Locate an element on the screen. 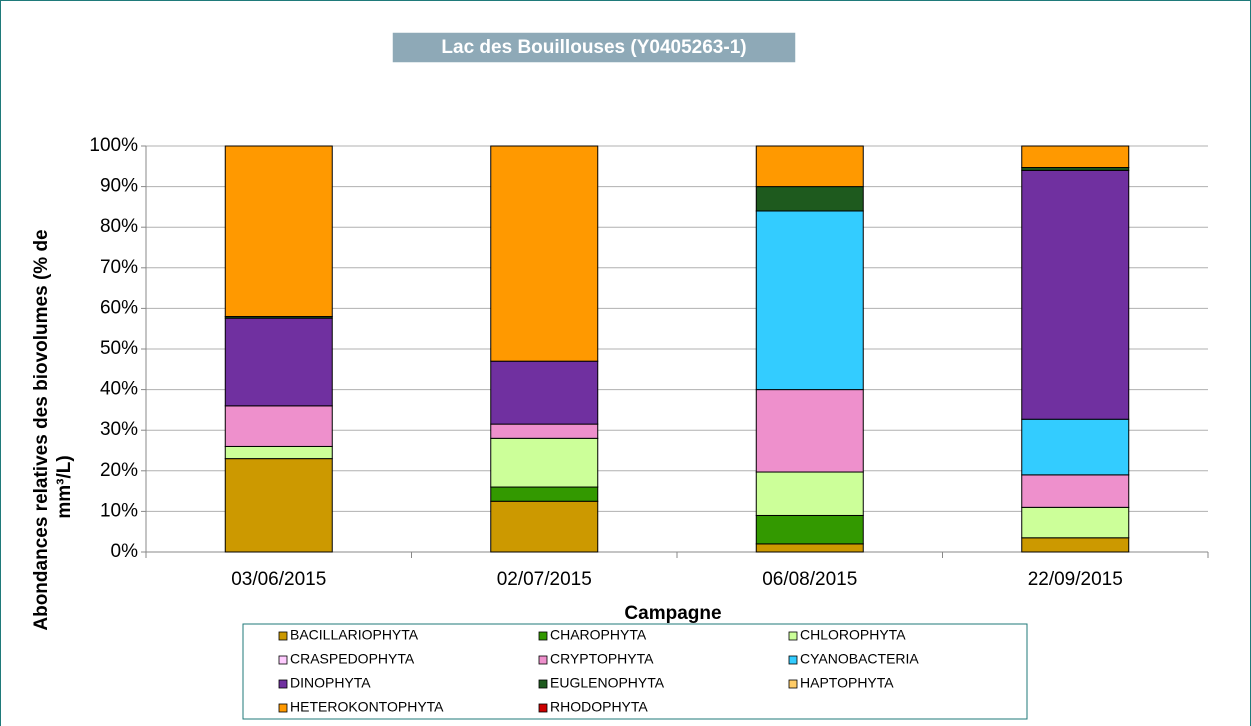  y-tick-label: 40% is located at coordinates (119, 389).